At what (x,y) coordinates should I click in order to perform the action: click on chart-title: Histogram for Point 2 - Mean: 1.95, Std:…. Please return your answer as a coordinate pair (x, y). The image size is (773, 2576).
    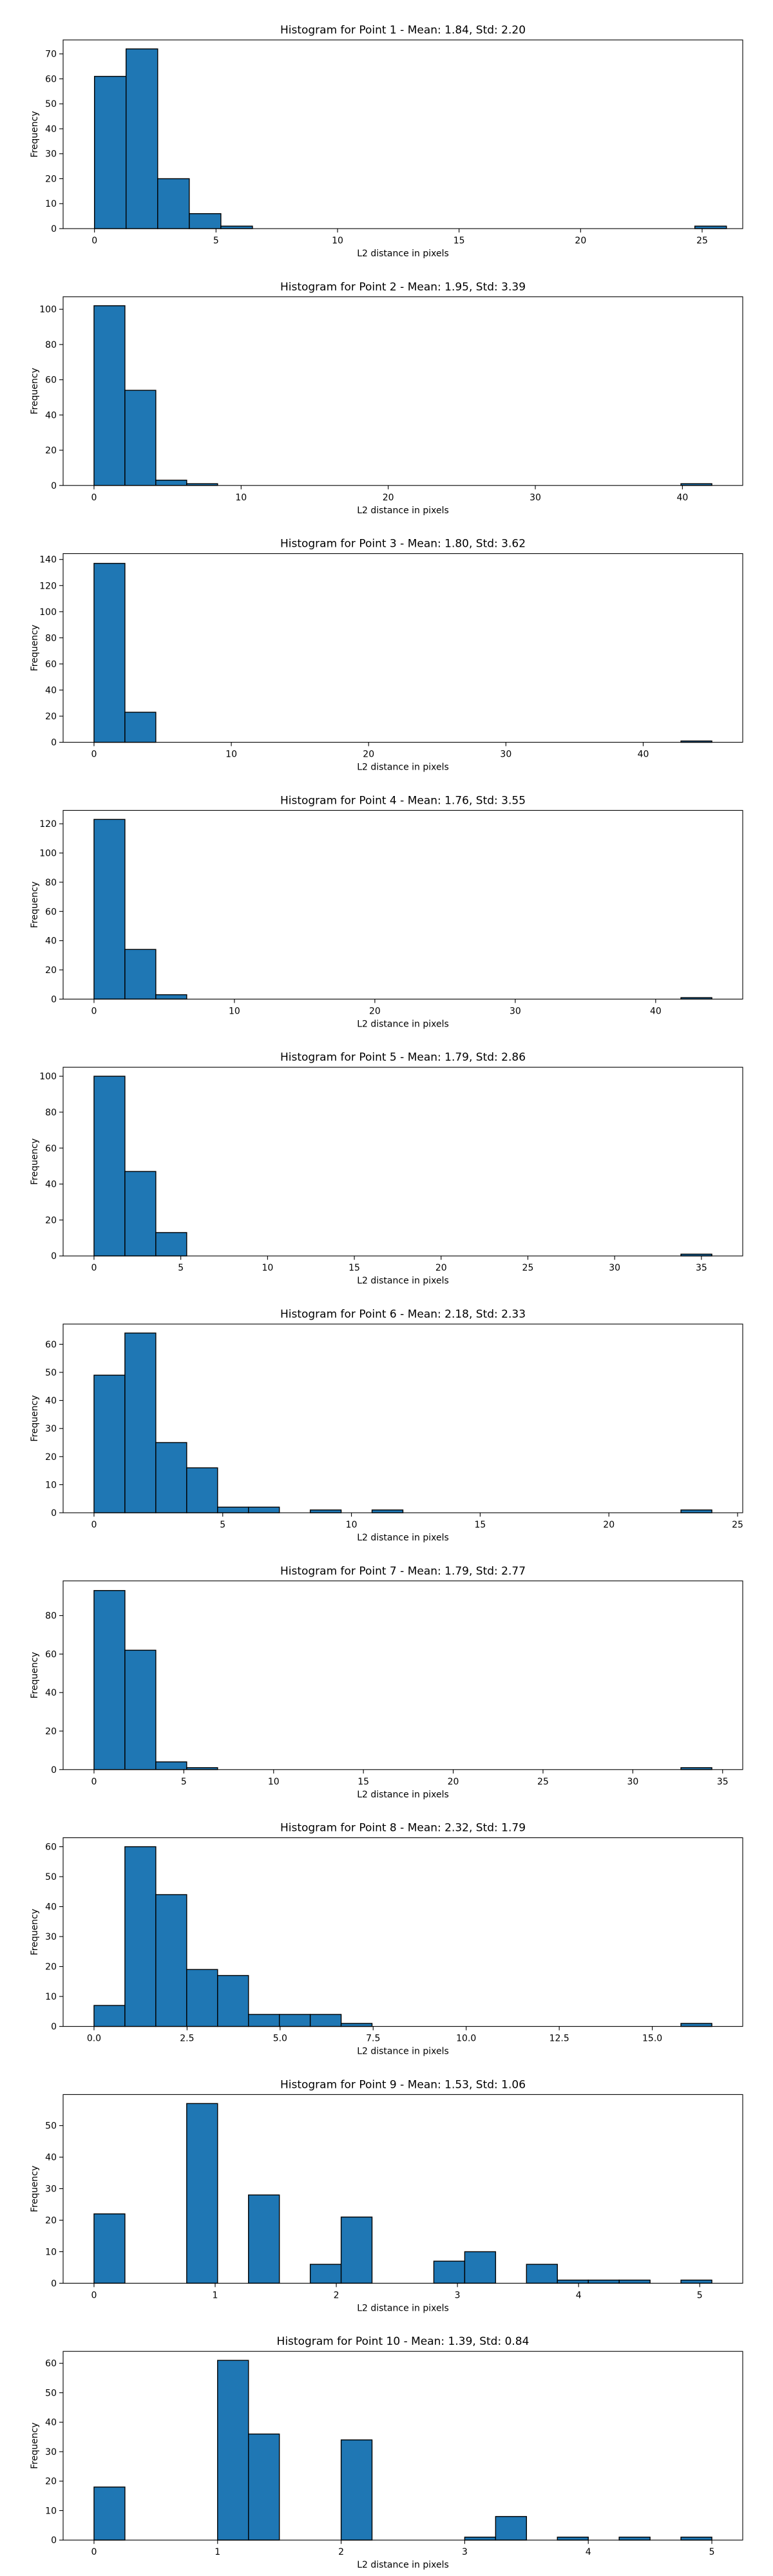
    Looking at the image, I should click on (403, 287).